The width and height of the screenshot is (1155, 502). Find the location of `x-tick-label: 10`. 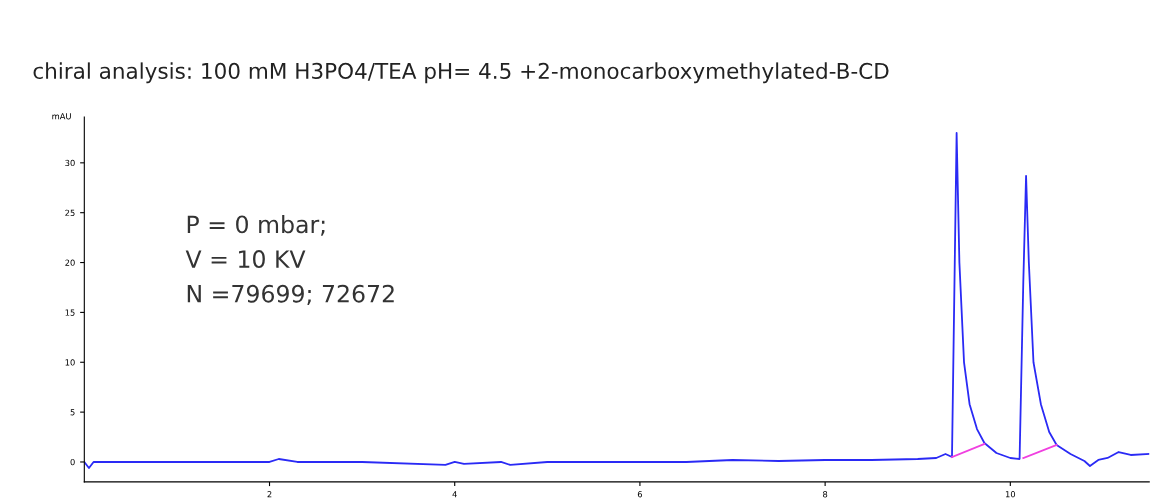

x-tick-label: 10 is located at coordinates (1010, 494).